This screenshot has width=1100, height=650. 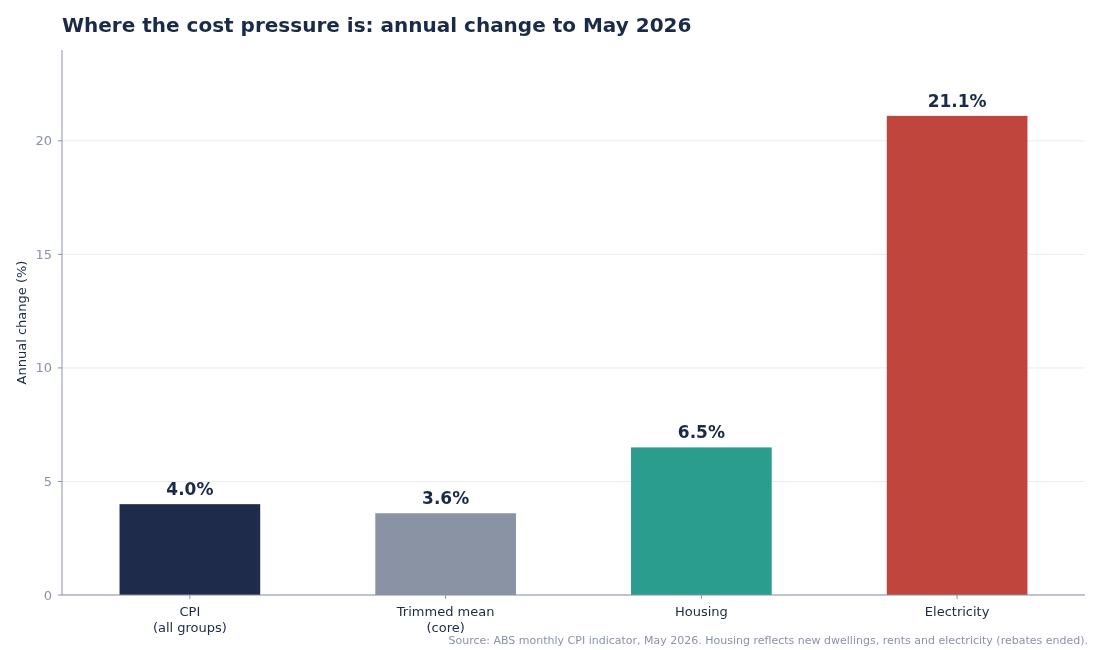 I want to click on y-tick-label: 5, so click(x=47, y=482).